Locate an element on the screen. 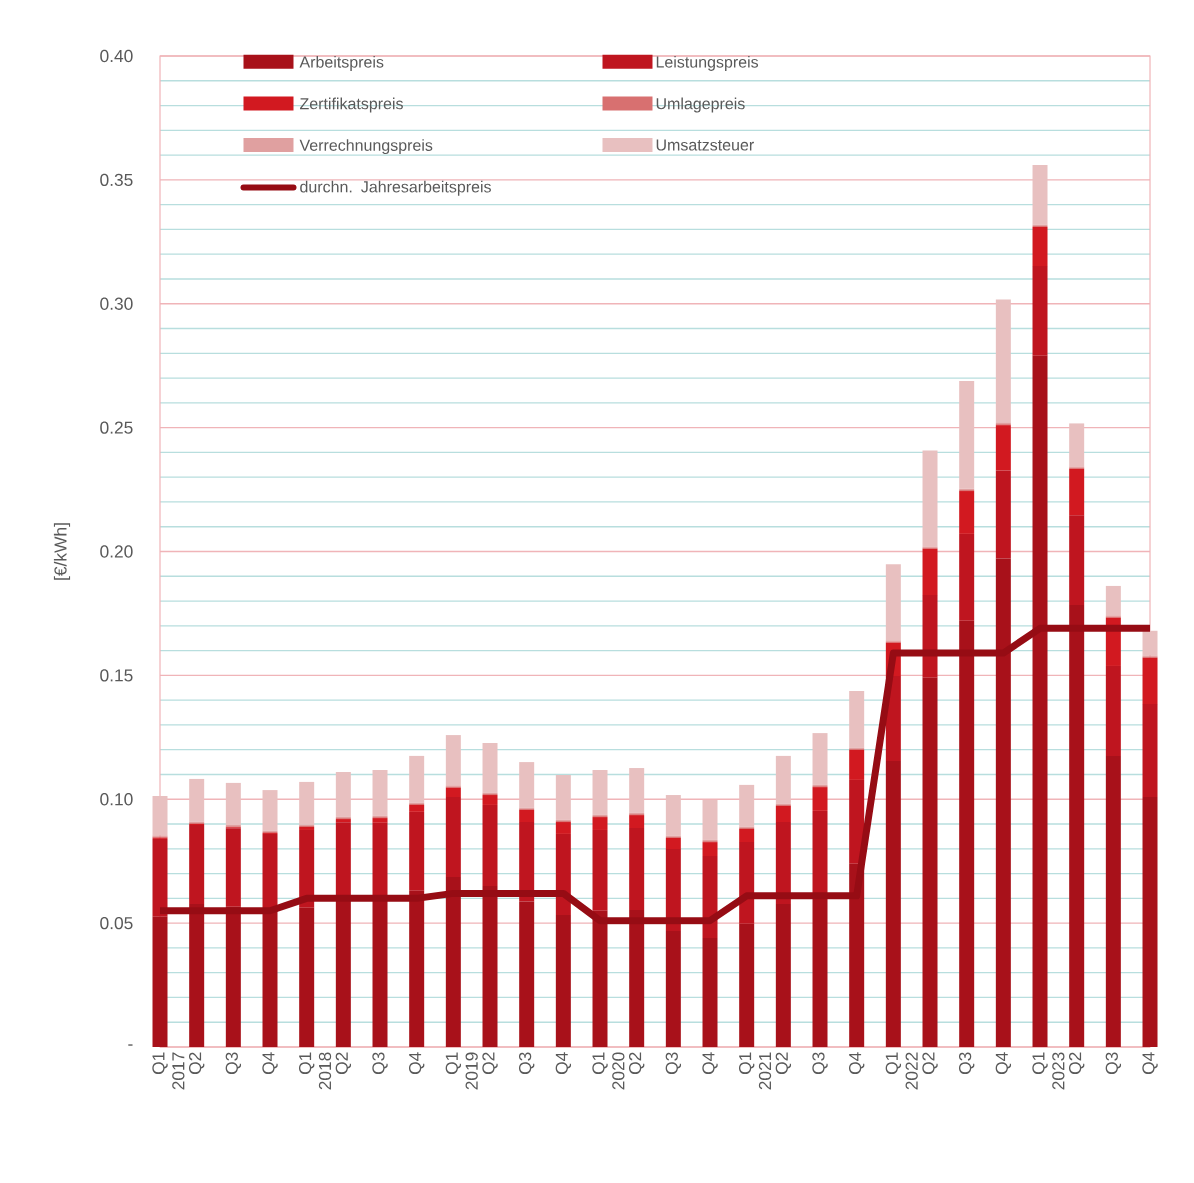  text: 2019 is located at coordinates (471, 1071).